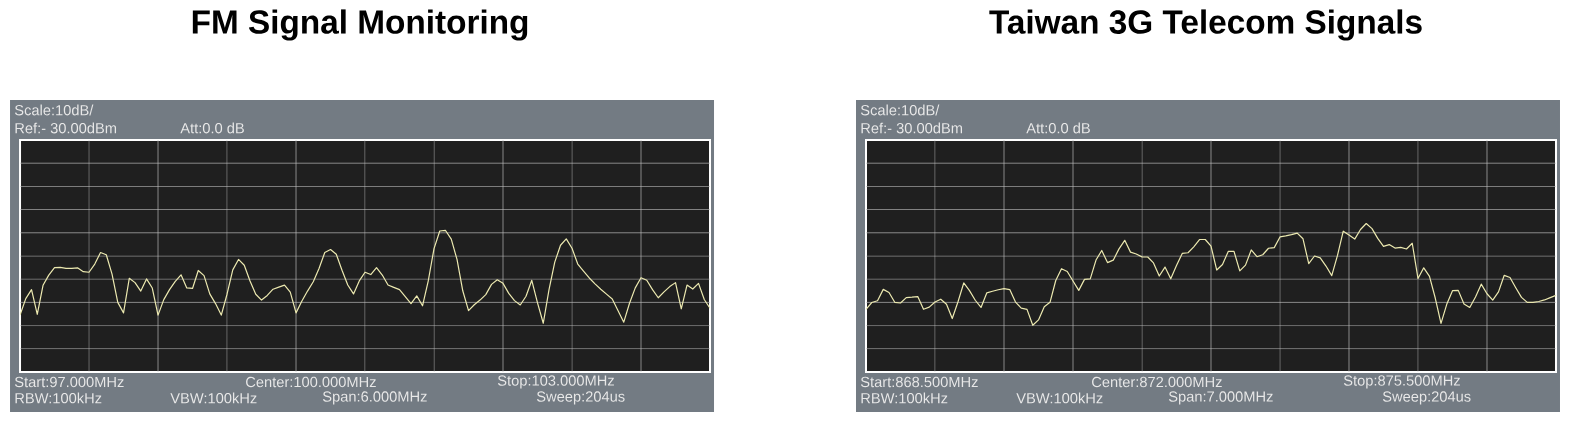  Describe the element at coordinates (360, 25) in the screenshot. I see `chart-title: FM Signal Monitoring` at that location.